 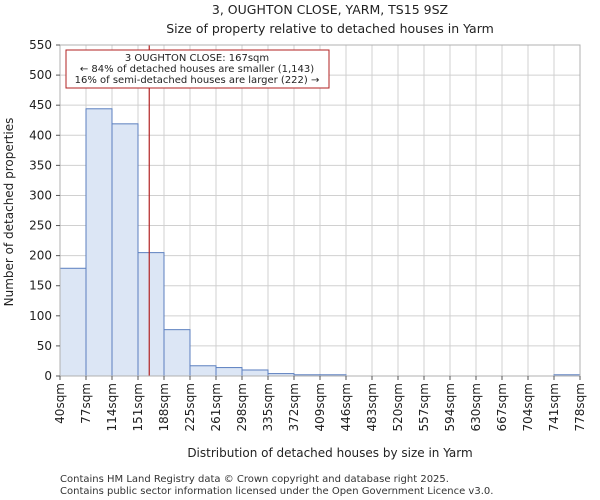 What do you see at coordinates (294, 407) in the screenshot?
I see `x-tick-label: 372sqm` at bounding box center [294, 407].